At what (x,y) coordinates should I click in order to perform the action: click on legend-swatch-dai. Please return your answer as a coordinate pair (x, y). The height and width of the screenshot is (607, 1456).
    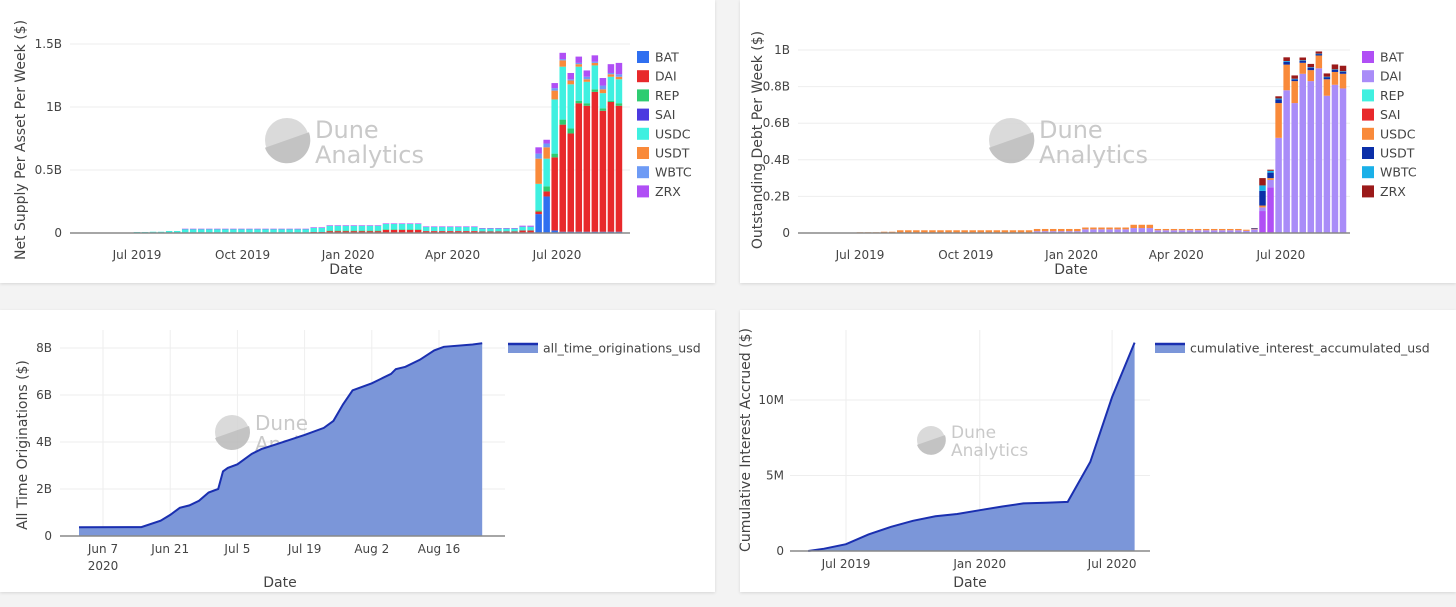
    Looking at the image, I should click on (1368, 76).